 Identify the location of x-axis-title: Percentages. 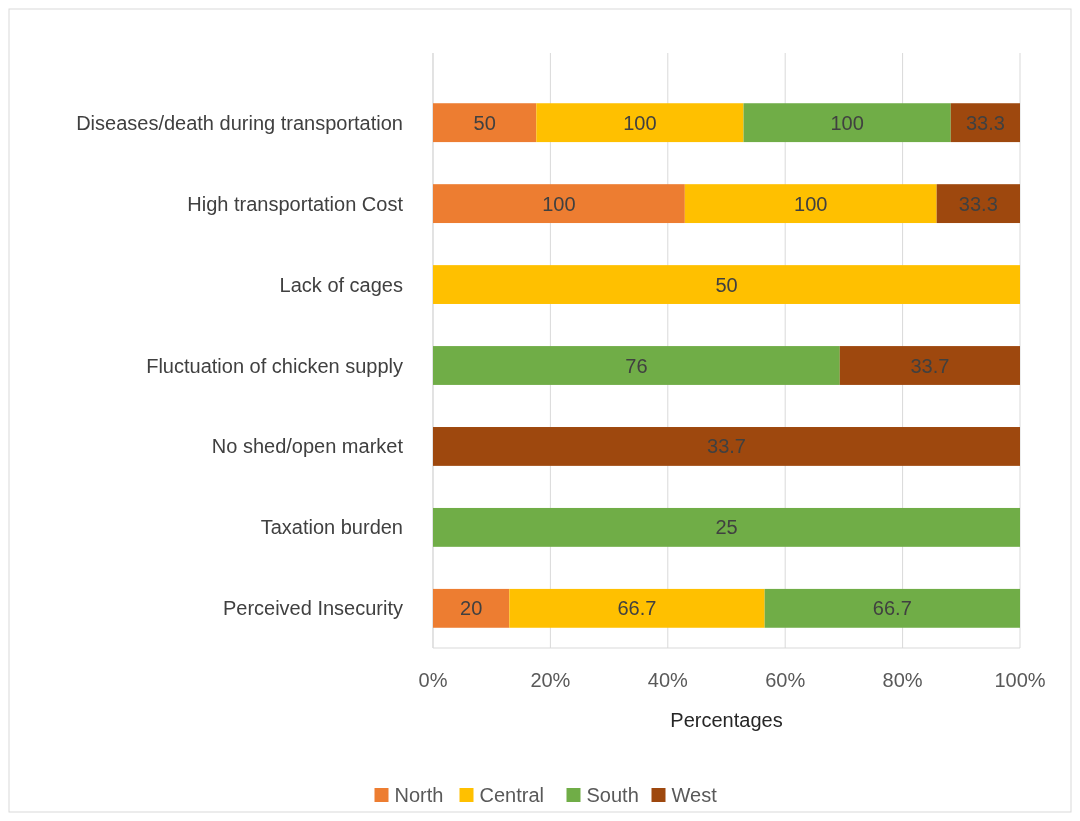
(726, 720).